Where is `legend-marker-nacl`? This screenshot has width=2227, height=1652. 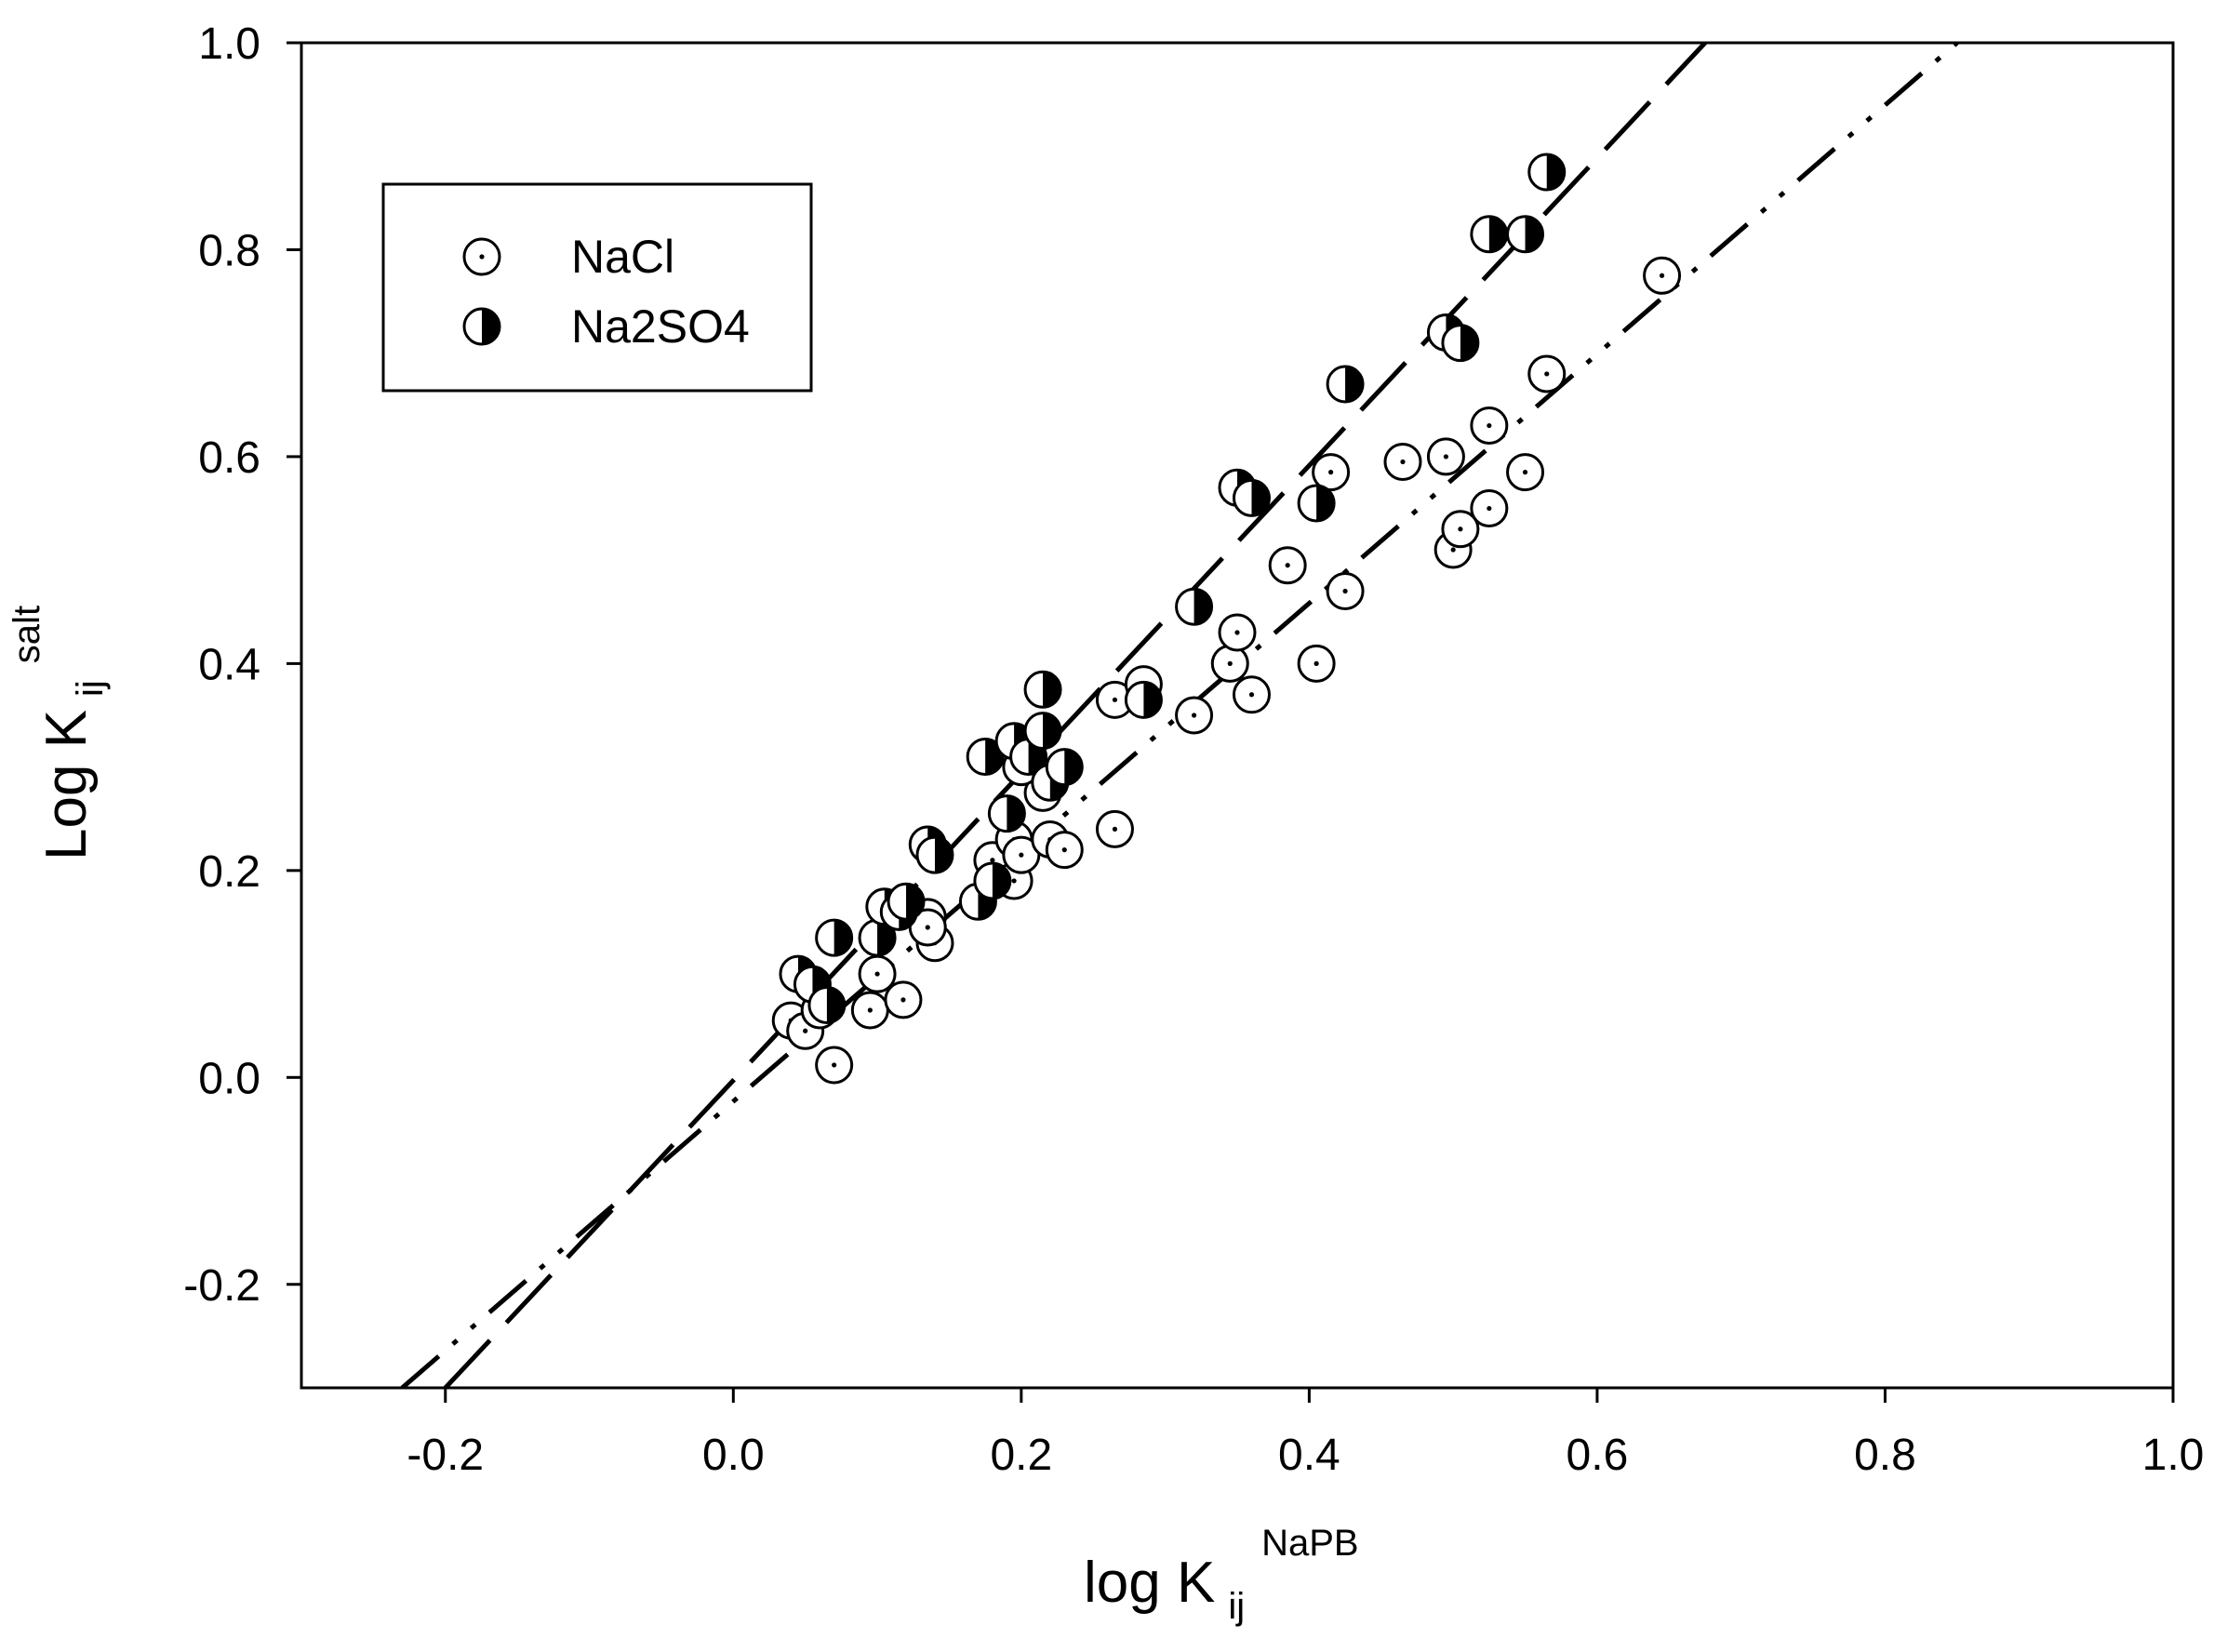 legend-marker-nacl is located at coordinates (481, 256).